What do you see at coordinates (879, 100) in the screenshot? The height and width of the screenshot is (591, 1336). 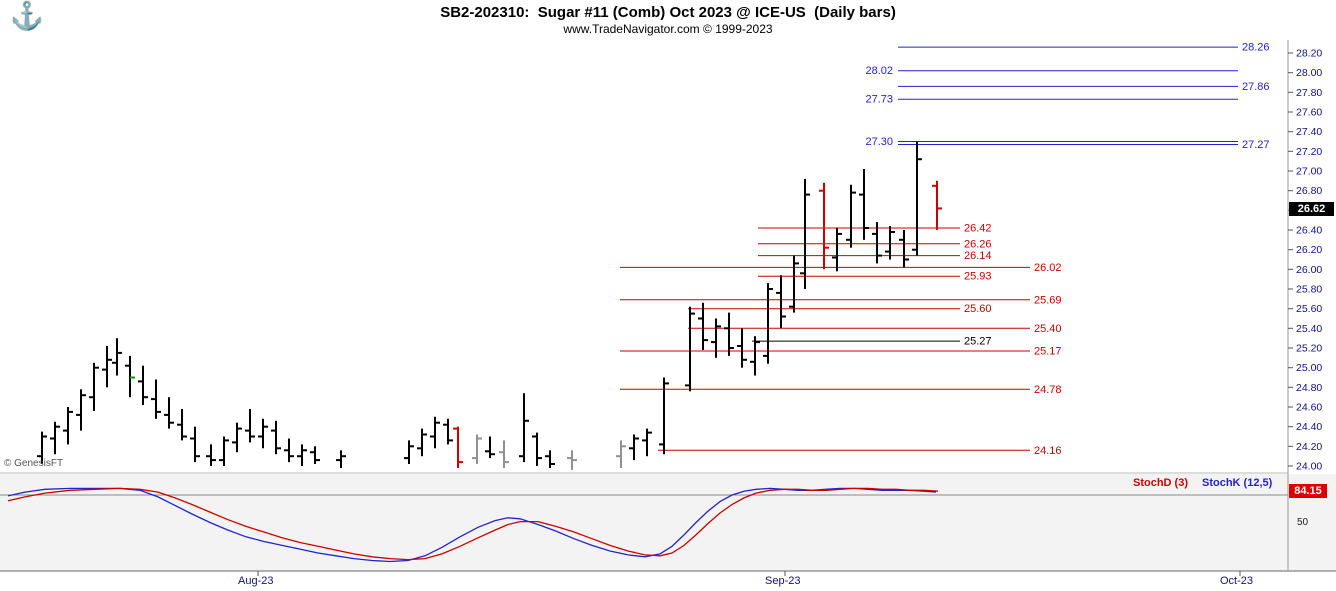 I see `price-line-label: 27.73` at bounding box center [879, 100].